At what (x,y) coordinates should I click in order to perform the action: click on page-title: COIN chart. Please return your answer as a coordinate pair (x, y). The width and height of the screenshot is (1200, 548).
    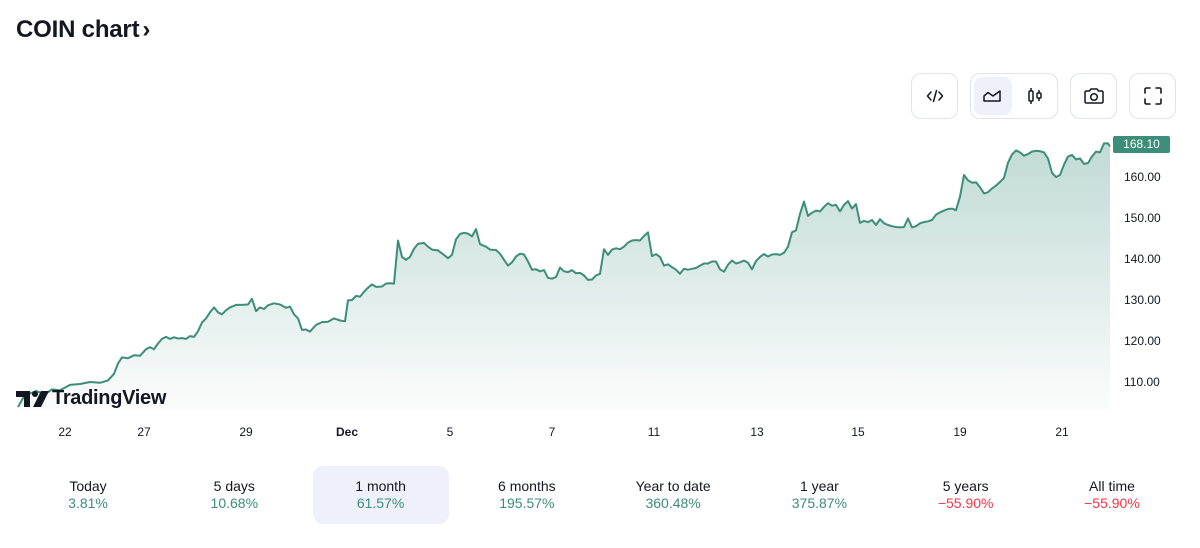
    Looking at the image, I should click on (78, 29).